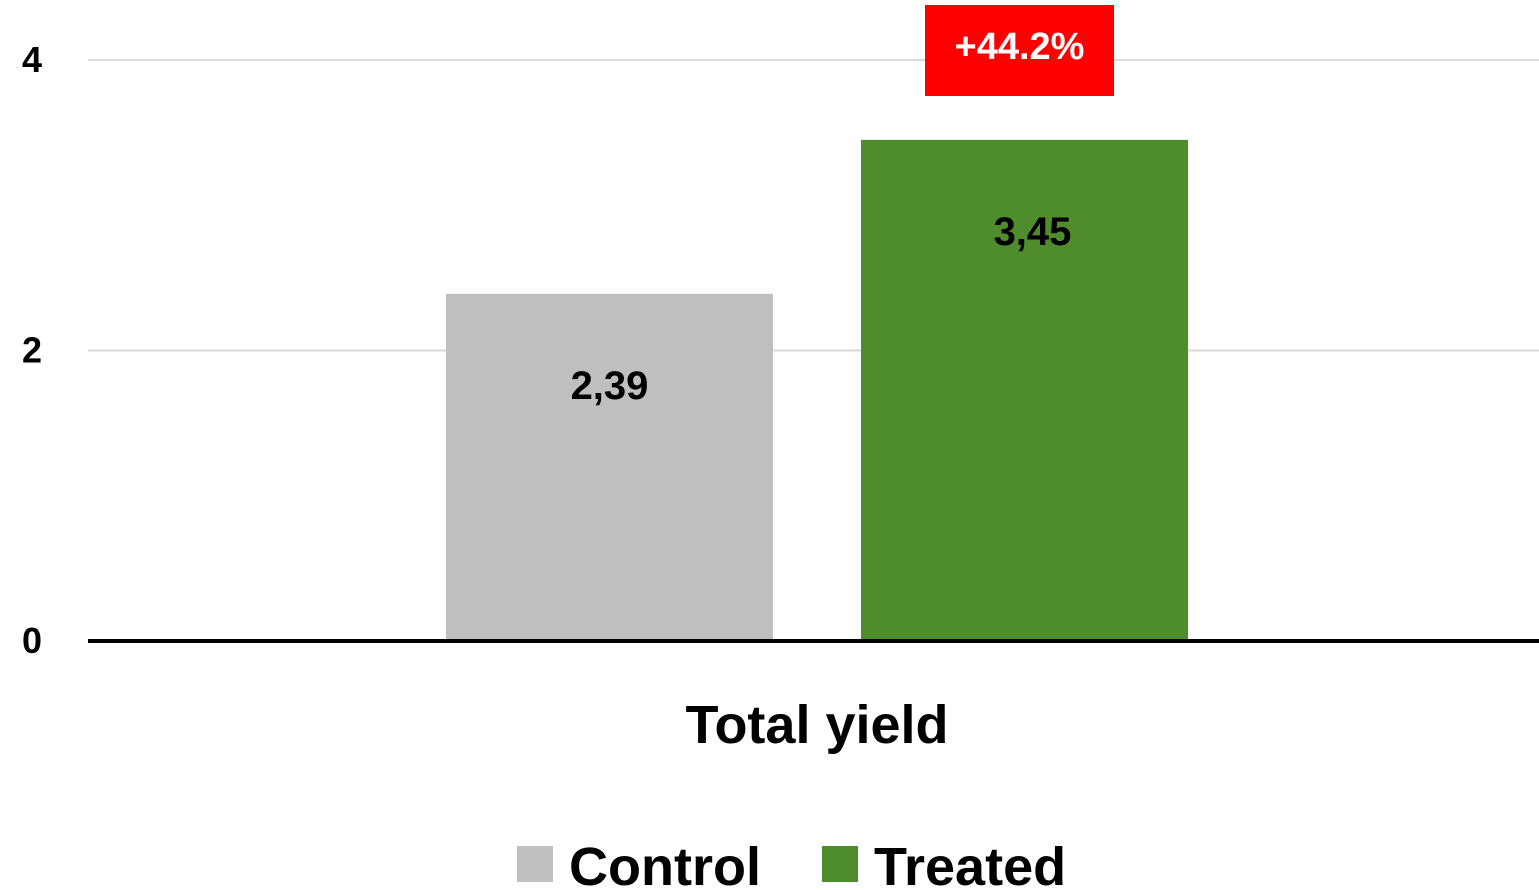 The image size is (1539, 890). Describe the element at coordinates (970, 863) in the screenshot. I see `legend-label-treated: Treated` at that location.